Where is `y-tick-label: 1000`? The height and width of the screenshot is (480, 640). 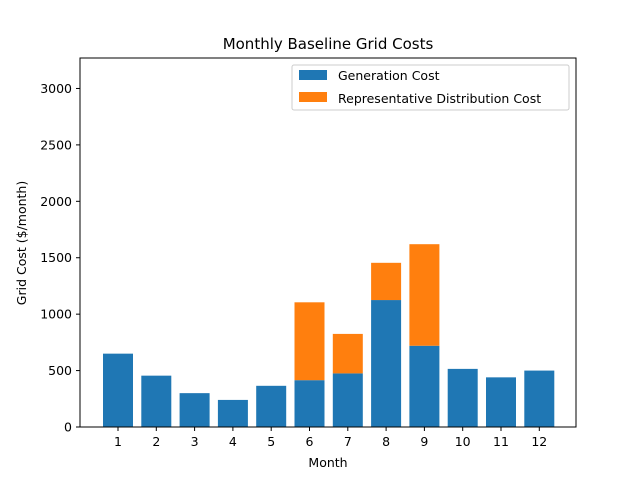
y-tick-label: 1000 is located at coordinates (56, 314).